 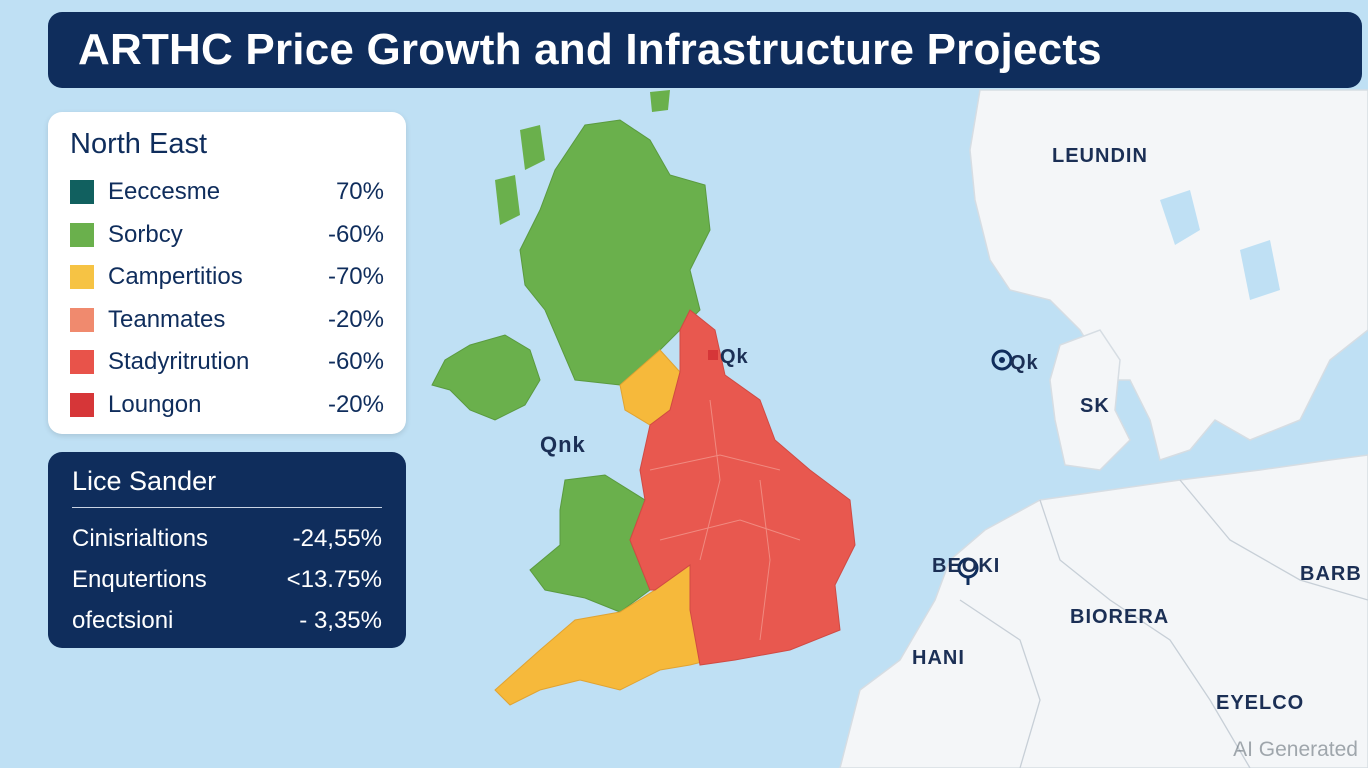 I want to click on map-label-hani: HANI, so click(x=938, y=658).